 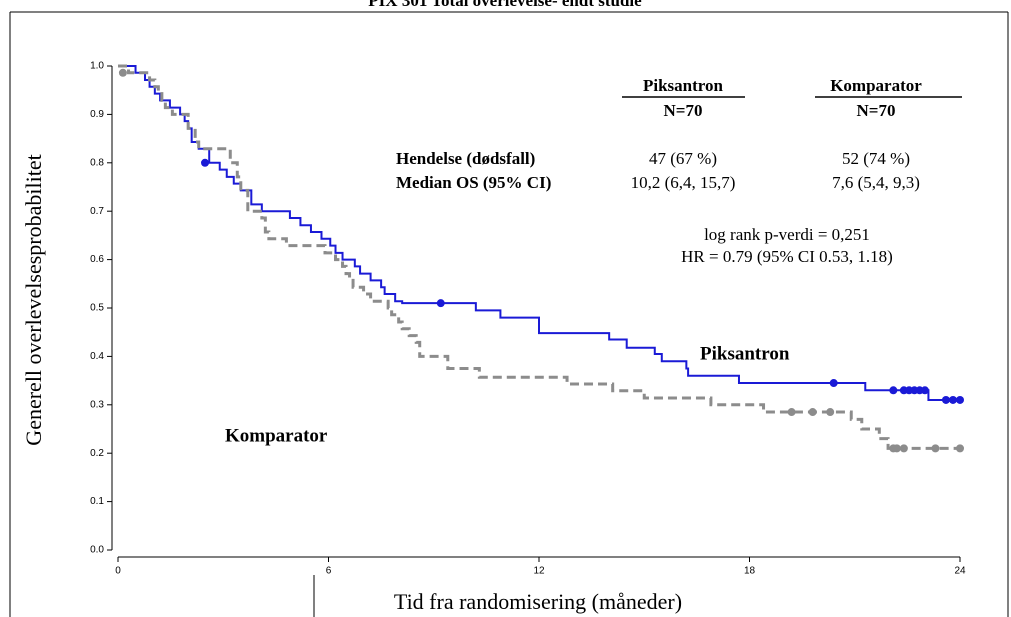 I want to click on x-tick-label: 24, so click(x=960, y=571).